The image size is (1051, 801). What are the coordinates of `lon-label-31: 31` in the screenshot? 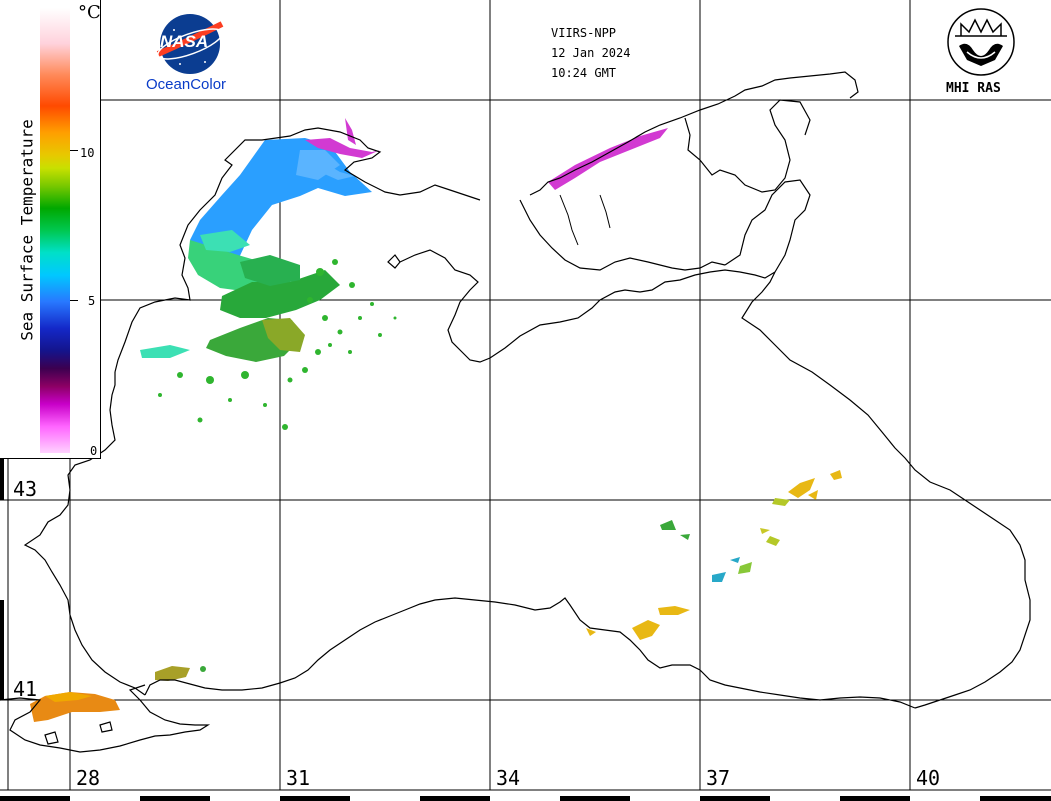 It's located at (298, 778).